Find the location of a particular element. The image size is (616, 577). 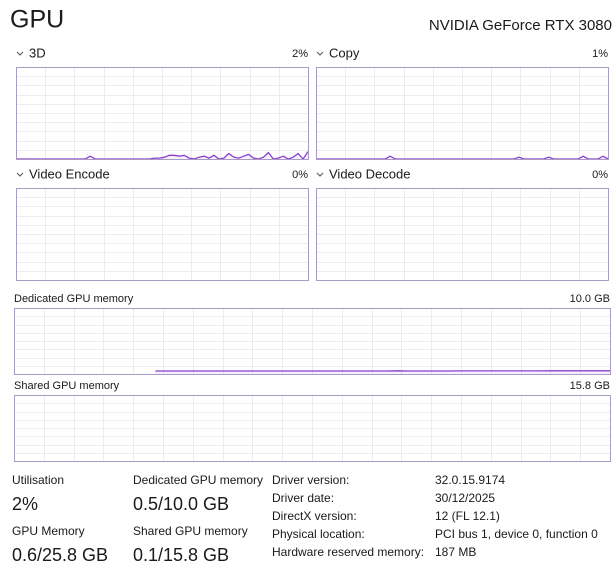

memory-capacity: 10.0 GB is located at coordinates (590, 299).